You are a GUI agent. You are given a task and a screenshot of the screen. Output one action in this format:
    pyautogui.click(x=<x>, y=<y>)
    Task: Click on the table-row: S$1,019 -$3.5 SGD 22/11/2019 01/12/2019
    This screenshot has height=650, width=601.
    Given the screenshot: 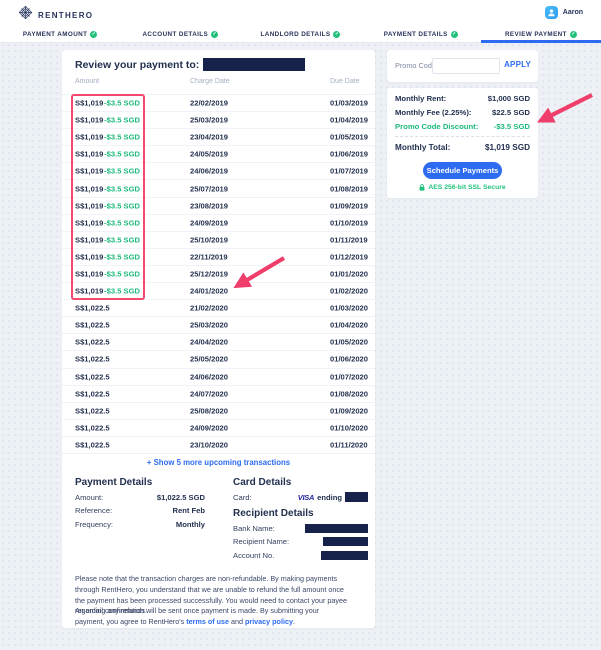 What is the action you would take?
    pyautogui.click(x=218, y=257)
    